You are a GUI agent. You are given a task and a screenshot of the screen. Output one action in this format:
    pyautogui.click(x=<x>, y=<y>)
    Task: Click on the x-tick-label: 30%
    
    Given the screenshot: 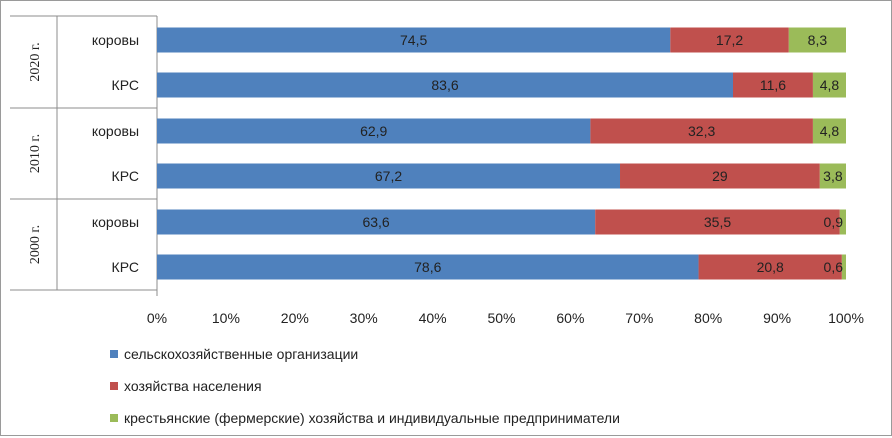 What is the action you would take?
    pyautogui.click(x=364, y=318)
    